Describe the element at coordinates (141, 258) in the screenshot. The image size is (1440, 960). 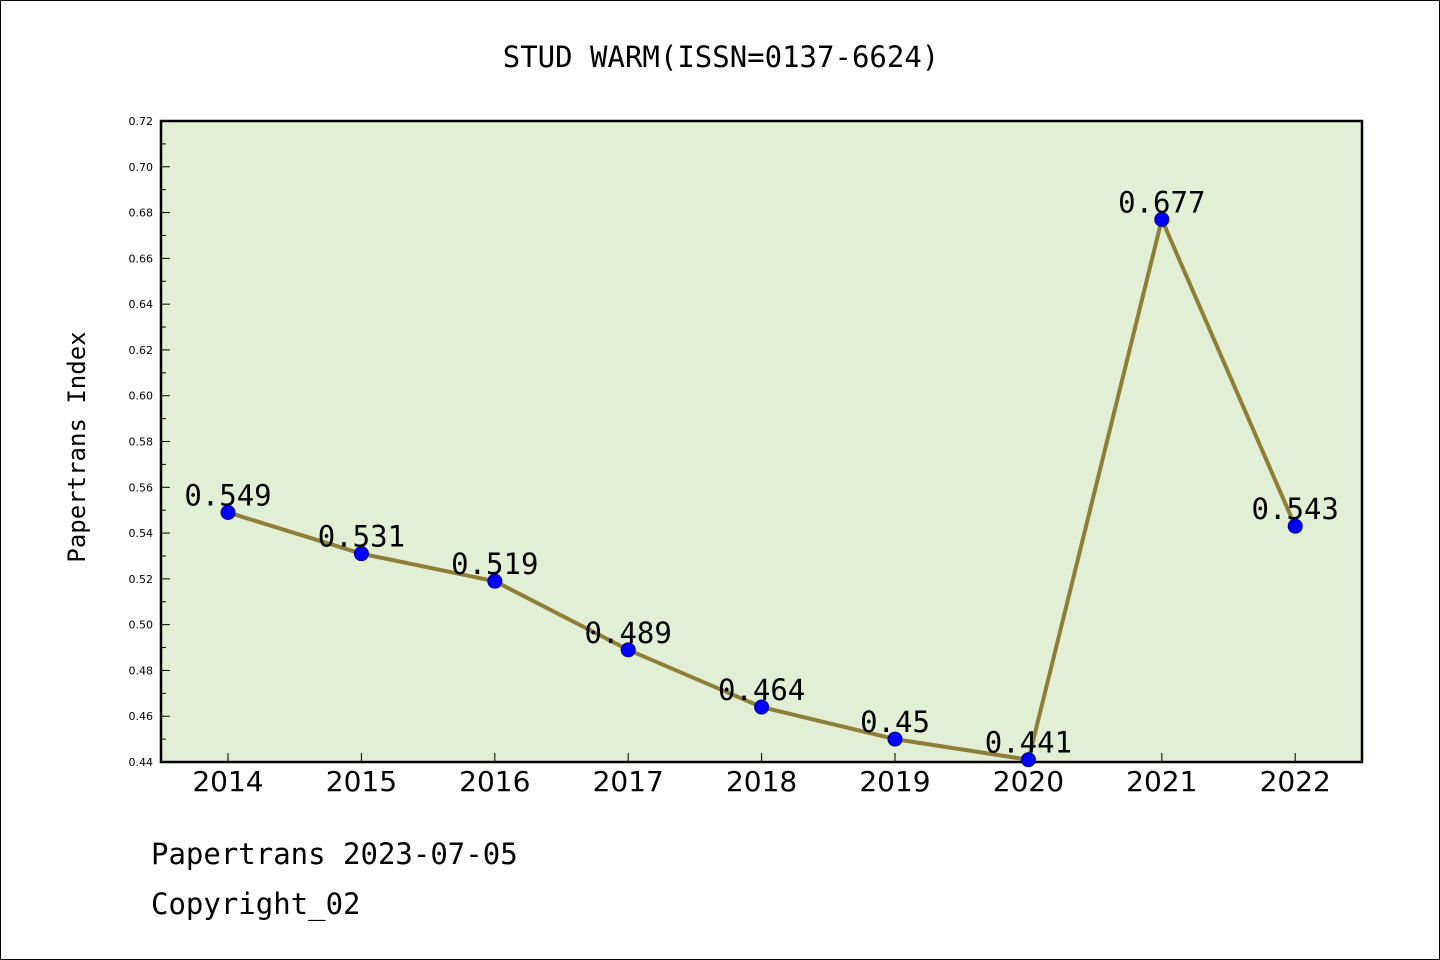
I see `y-tick-label: 0.66` at that location.